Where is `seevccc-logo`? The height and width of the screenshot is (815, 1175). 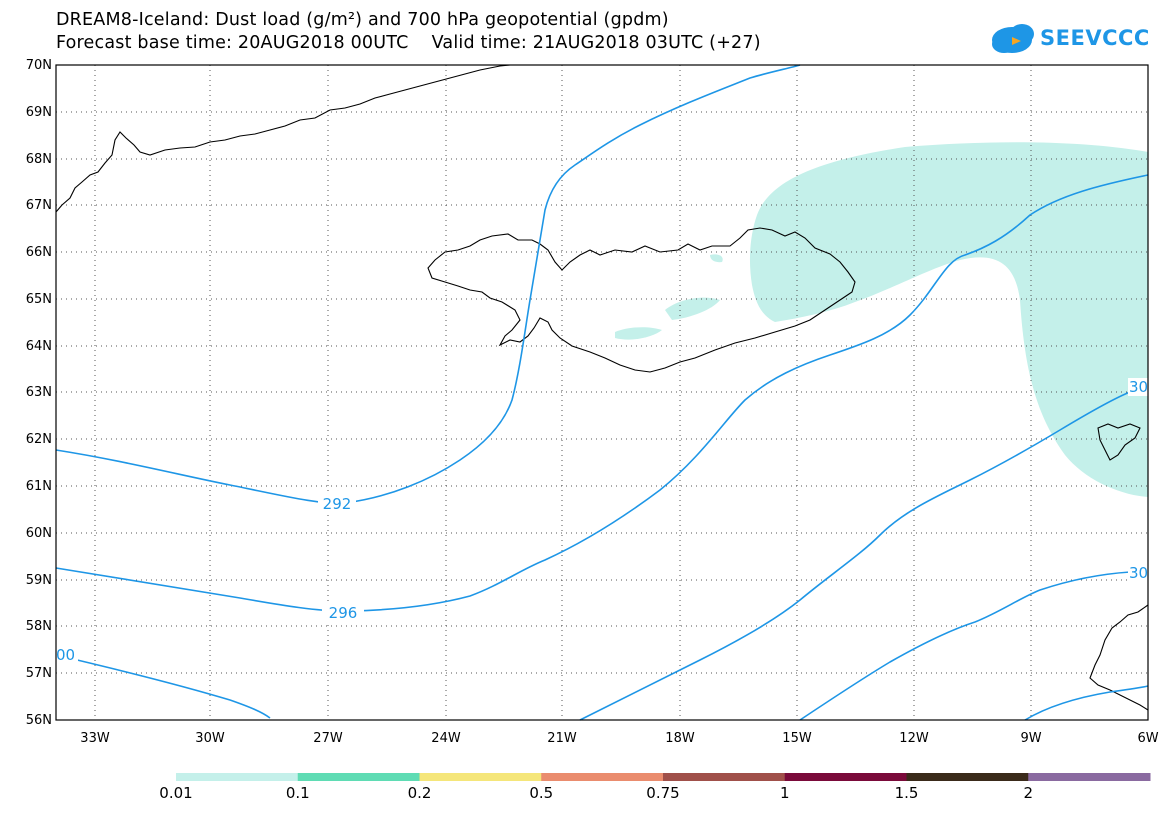
seevccc-logo is located at coordinates (1013, 38).